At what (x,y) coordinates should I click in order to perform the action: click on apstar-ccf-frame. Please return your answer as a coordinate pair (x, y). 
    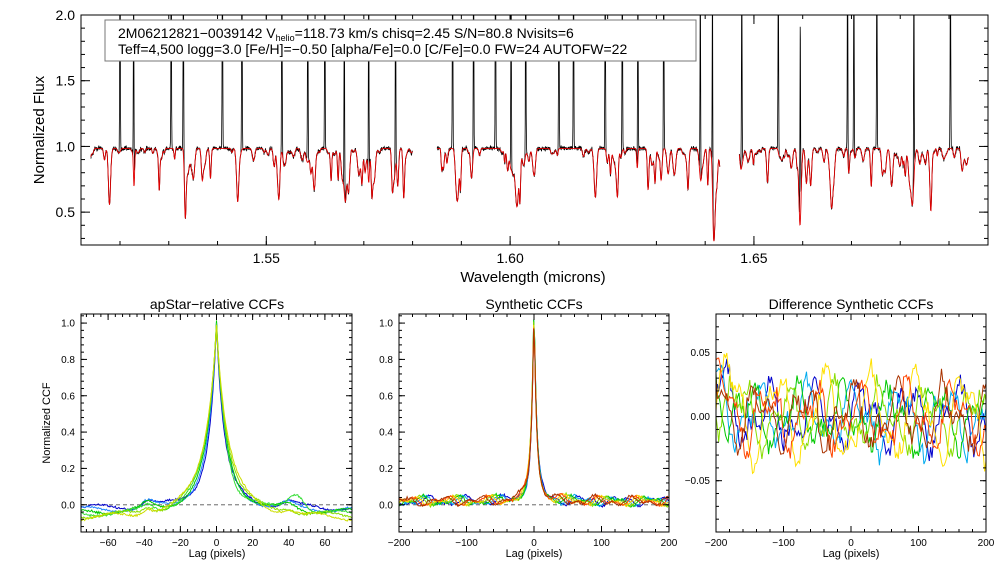
    Looking at the image, I should click on (216, 423).